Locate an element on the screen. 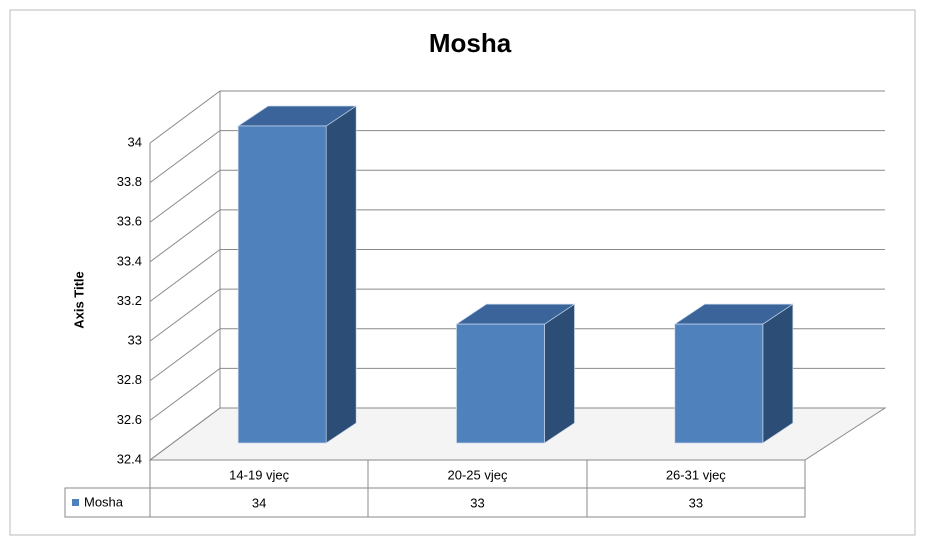 This screenshot has height=542, width=925. y-tick-label: 34 is located at coordinates (135, 141).